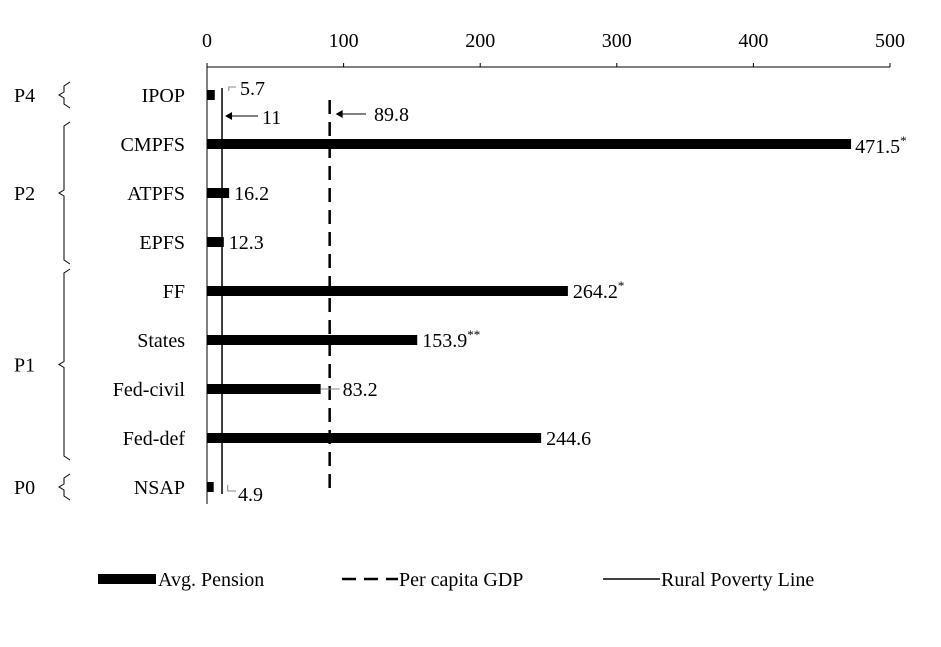 This screenshot has height=647, width=941. Describe the element at coordinates (174, 292) in the screenshot. I see `category-label: FF` at that location.